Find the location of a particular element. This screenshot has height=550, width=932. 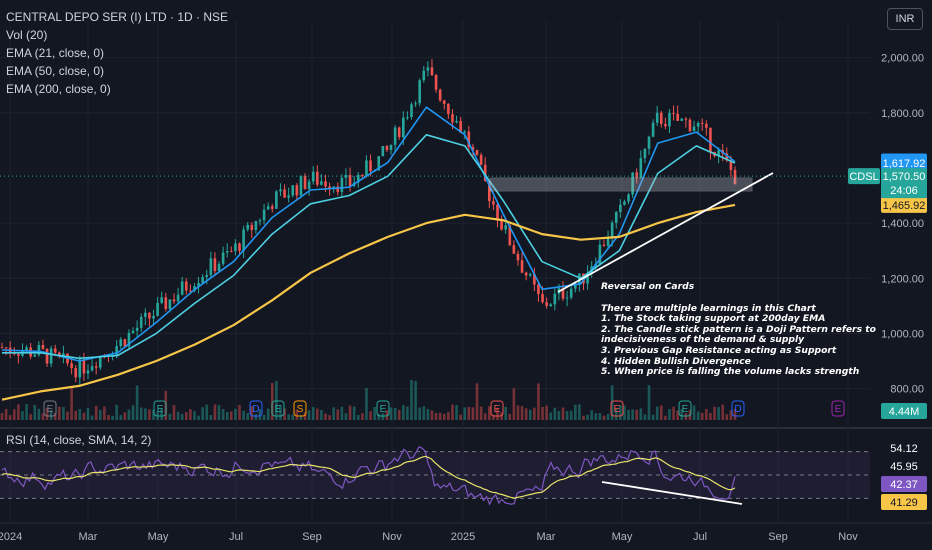

time-tick-label: May is located at coordinates (158, 537).